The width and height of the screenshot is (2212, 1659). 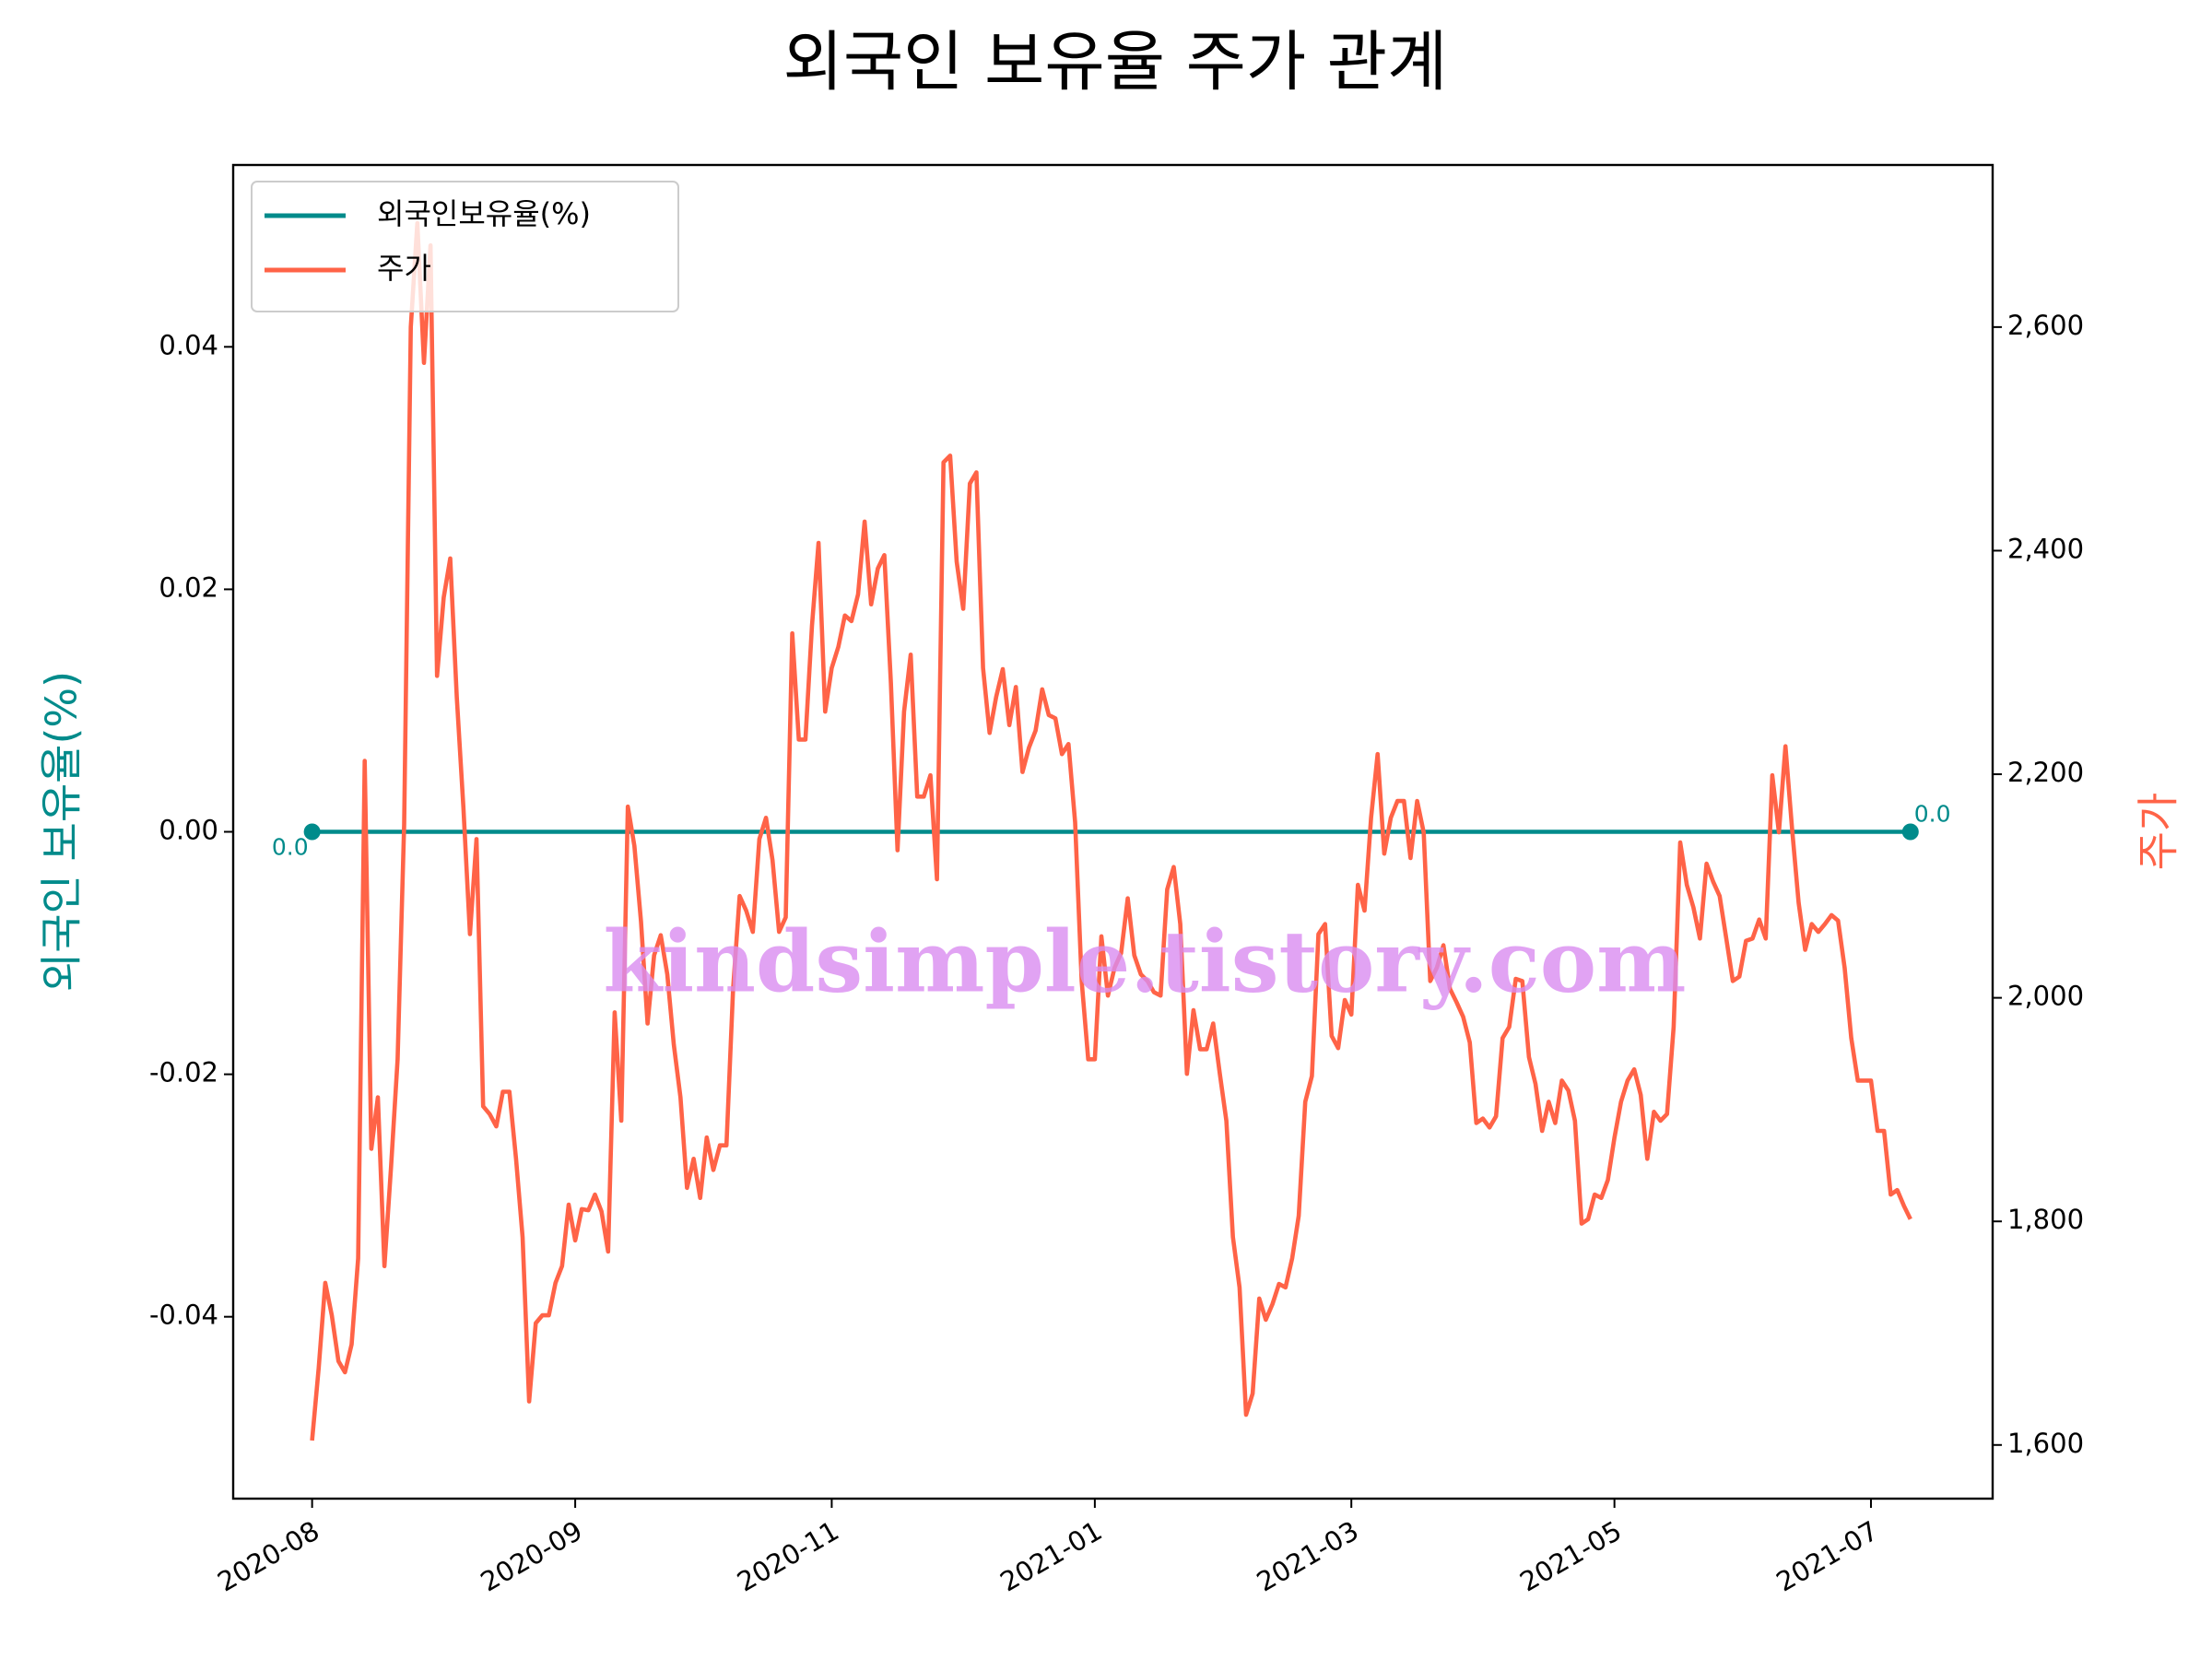 What do you see at coordinates (62, 831) in the screenshot?
I see `y-axis-label: 외국인 보유율(%)` at bounding box center [62, 831].